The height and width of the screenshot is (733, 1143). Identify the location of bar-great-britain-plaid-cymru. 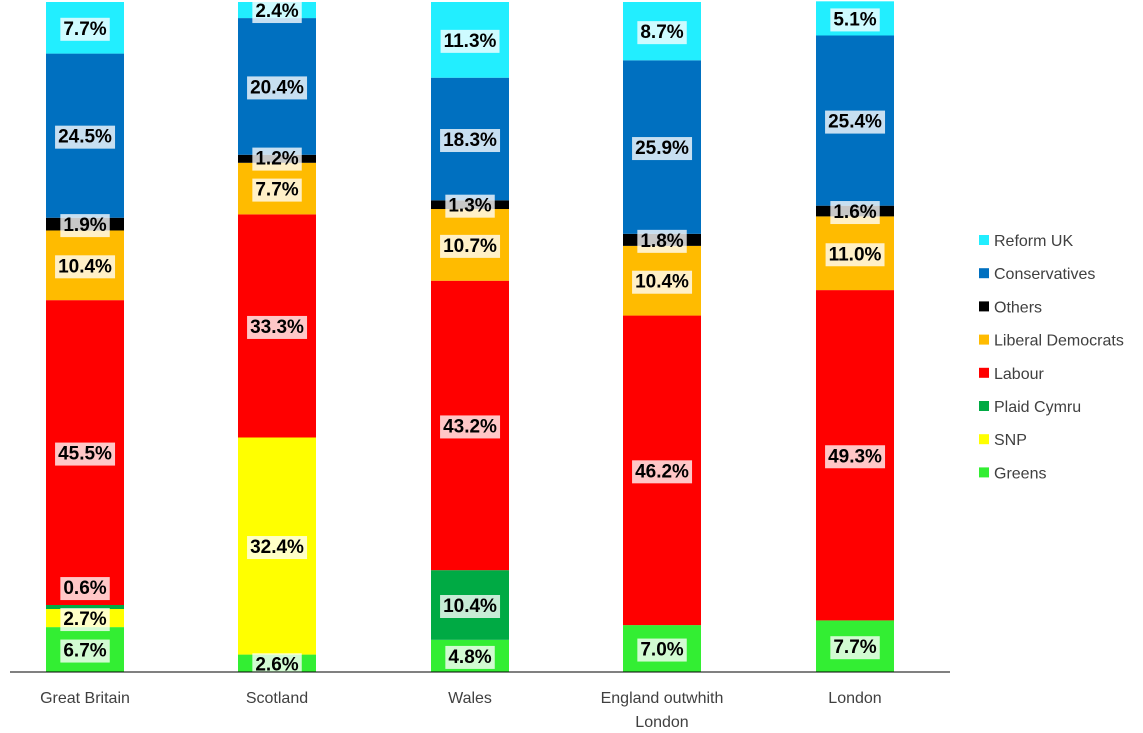
(85, 607).